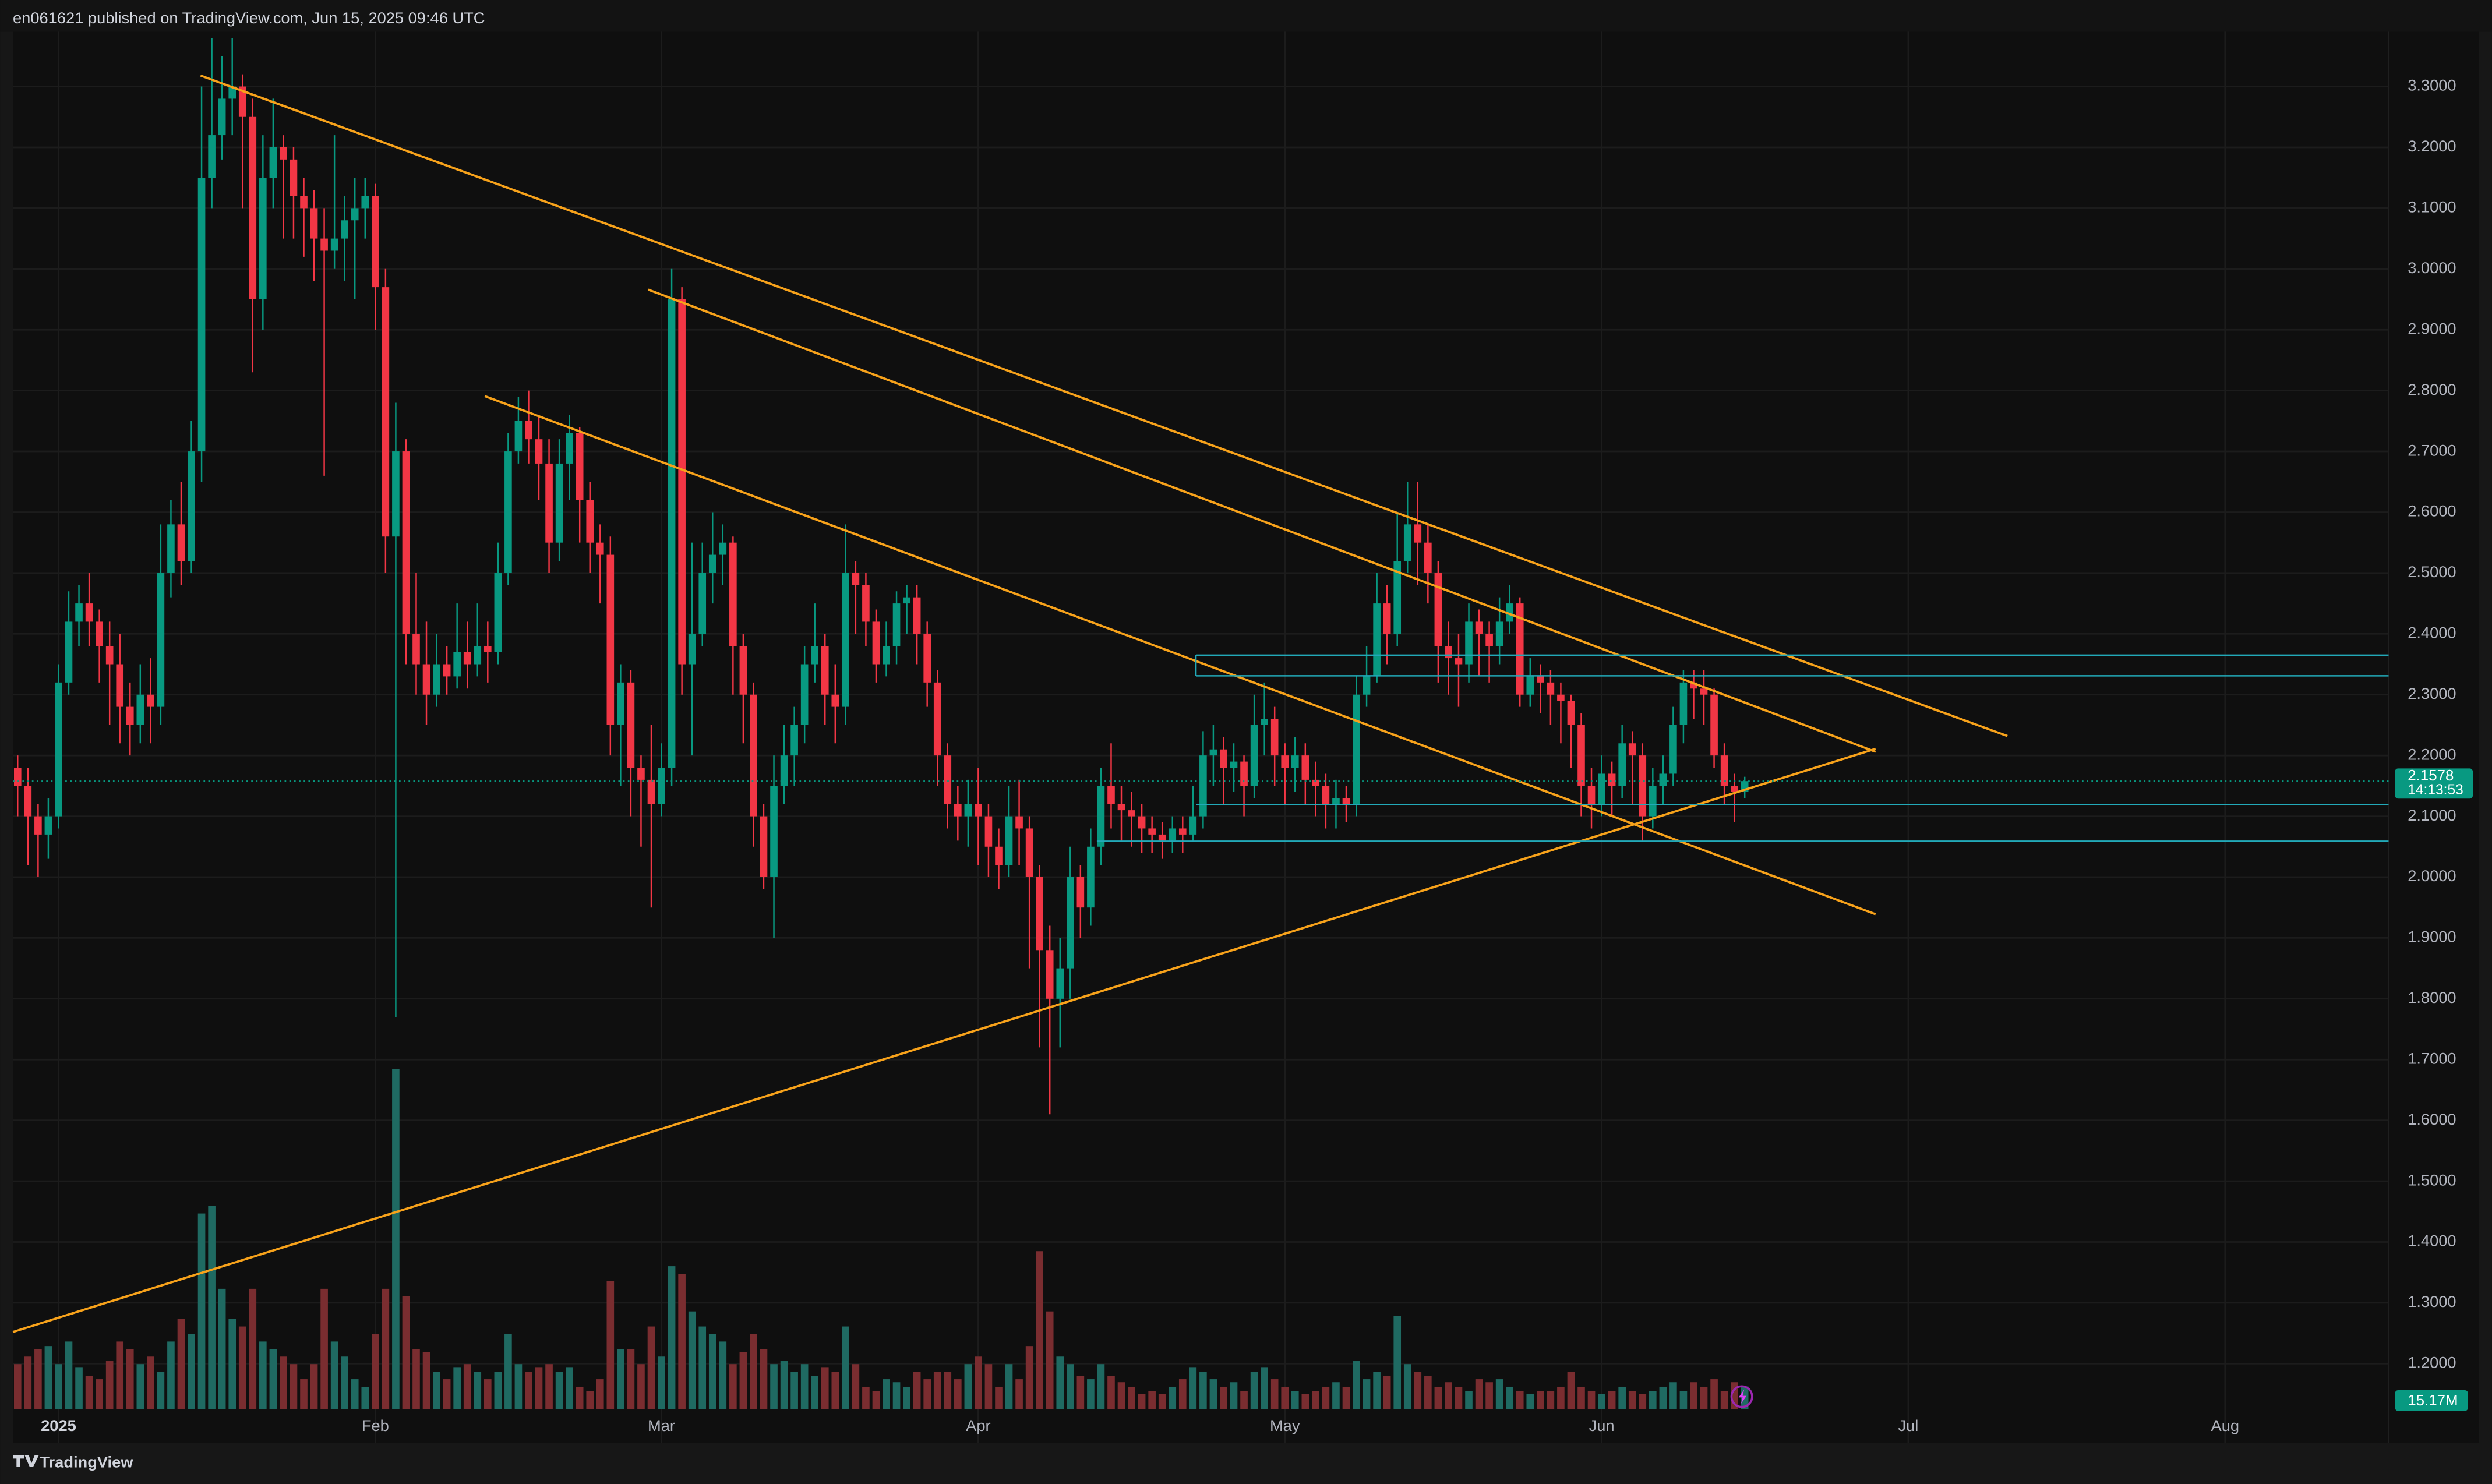 Image resolution: width=2492 pixels, height=1484 pixels. Describe the element at coordinates (2432, 1363) in the screenshot. I see `y-tick-label: 1.2000` at that location.